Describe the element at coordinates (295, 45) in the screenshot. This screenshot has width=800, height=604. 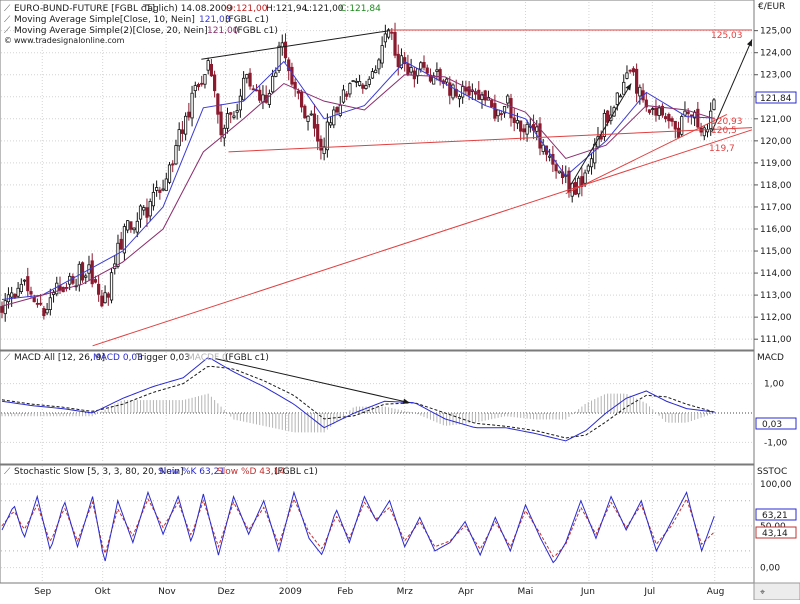
I see `trendline-top` at that location.